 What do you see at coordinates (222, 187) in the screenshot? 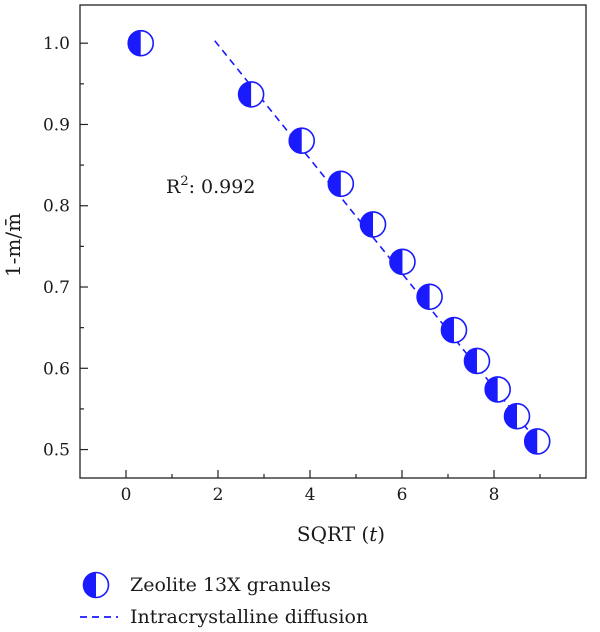
I see `r-squared-value: : 0.992` at bounding box center [222, 187].